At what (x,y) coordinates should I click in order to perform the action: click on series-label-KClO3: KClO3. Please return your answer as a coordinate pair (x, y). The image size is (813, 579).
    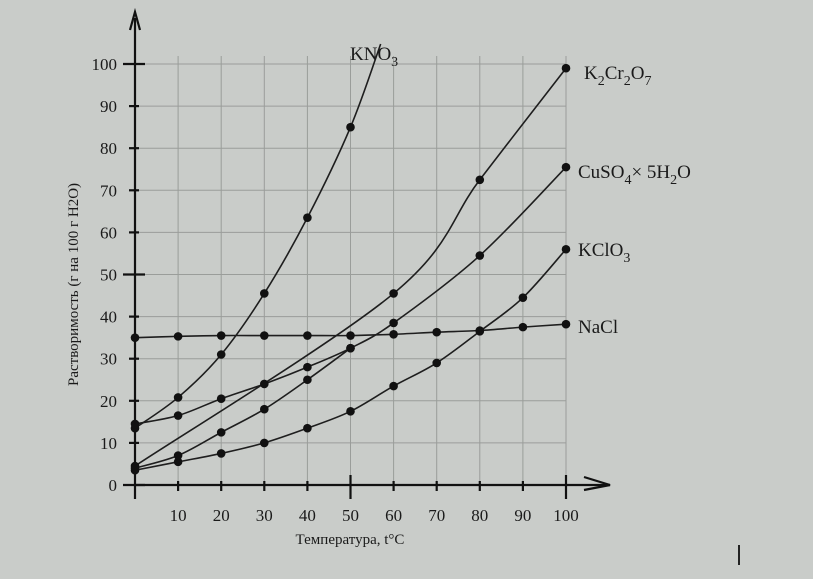
    Looking at the image, I should click on (604, 253).